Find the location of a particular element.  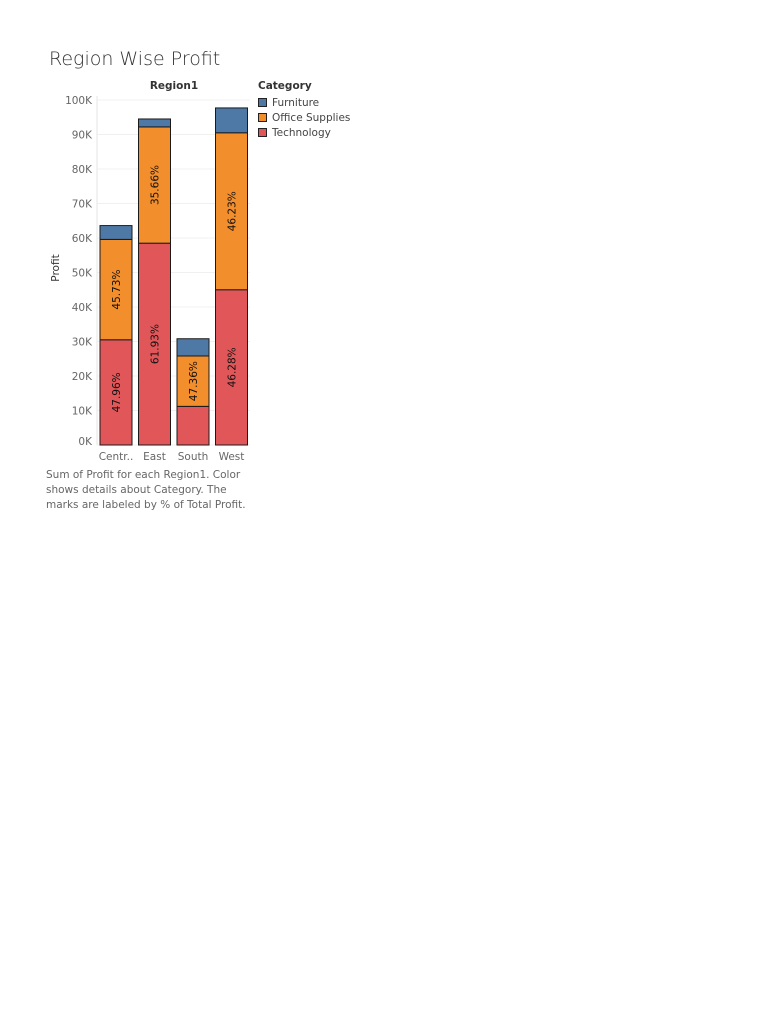

legend-item-office-supplies: Office Supplies is located at coordinates (304, 117).